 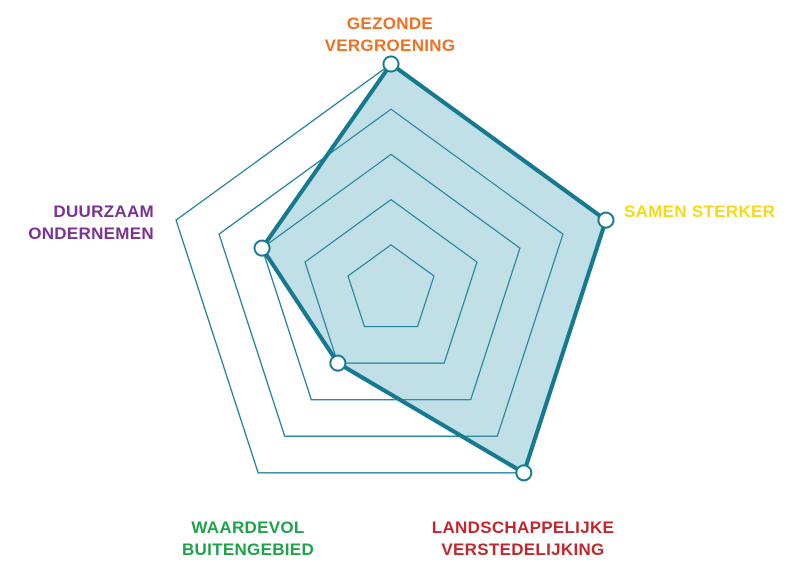 I want to click on axis-label-landschappelijke-verstedelijking: LANDSCHAPPELIJKE VERSTEDELIJKING, so click(x=523, y=539).